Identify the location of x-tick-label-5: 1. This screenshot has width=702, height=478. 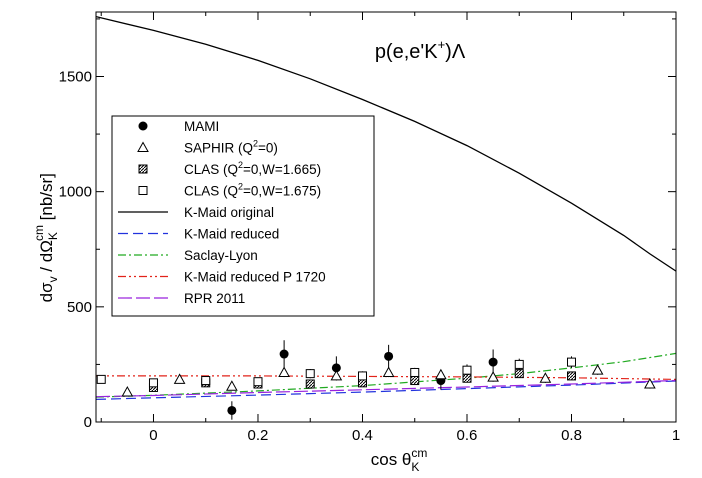
(676, 435).